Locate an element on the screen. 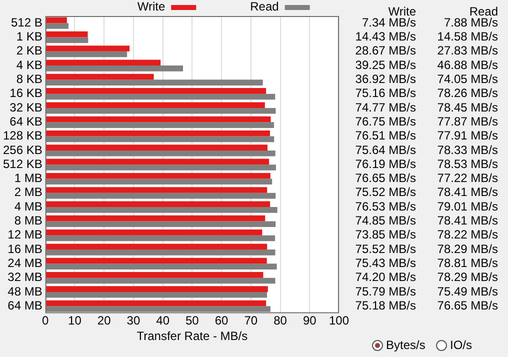 This screenshot has width=508, height=357. y-tick-label: 48 MB is located at coordinates (25, 291).